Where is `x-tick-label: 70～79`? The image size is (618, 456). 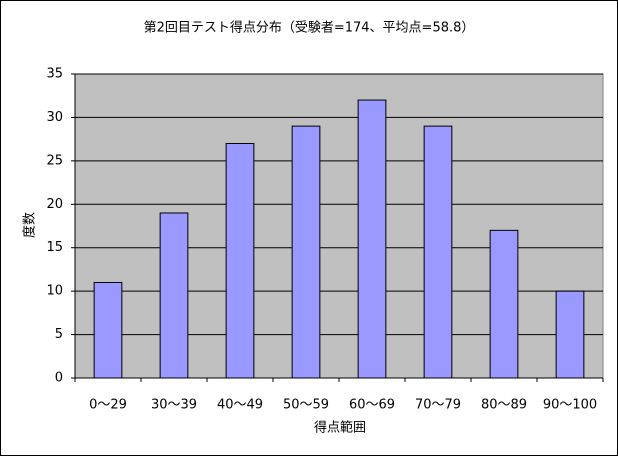
x-tick-label: 70～79 is located at coordinates (438, 405).